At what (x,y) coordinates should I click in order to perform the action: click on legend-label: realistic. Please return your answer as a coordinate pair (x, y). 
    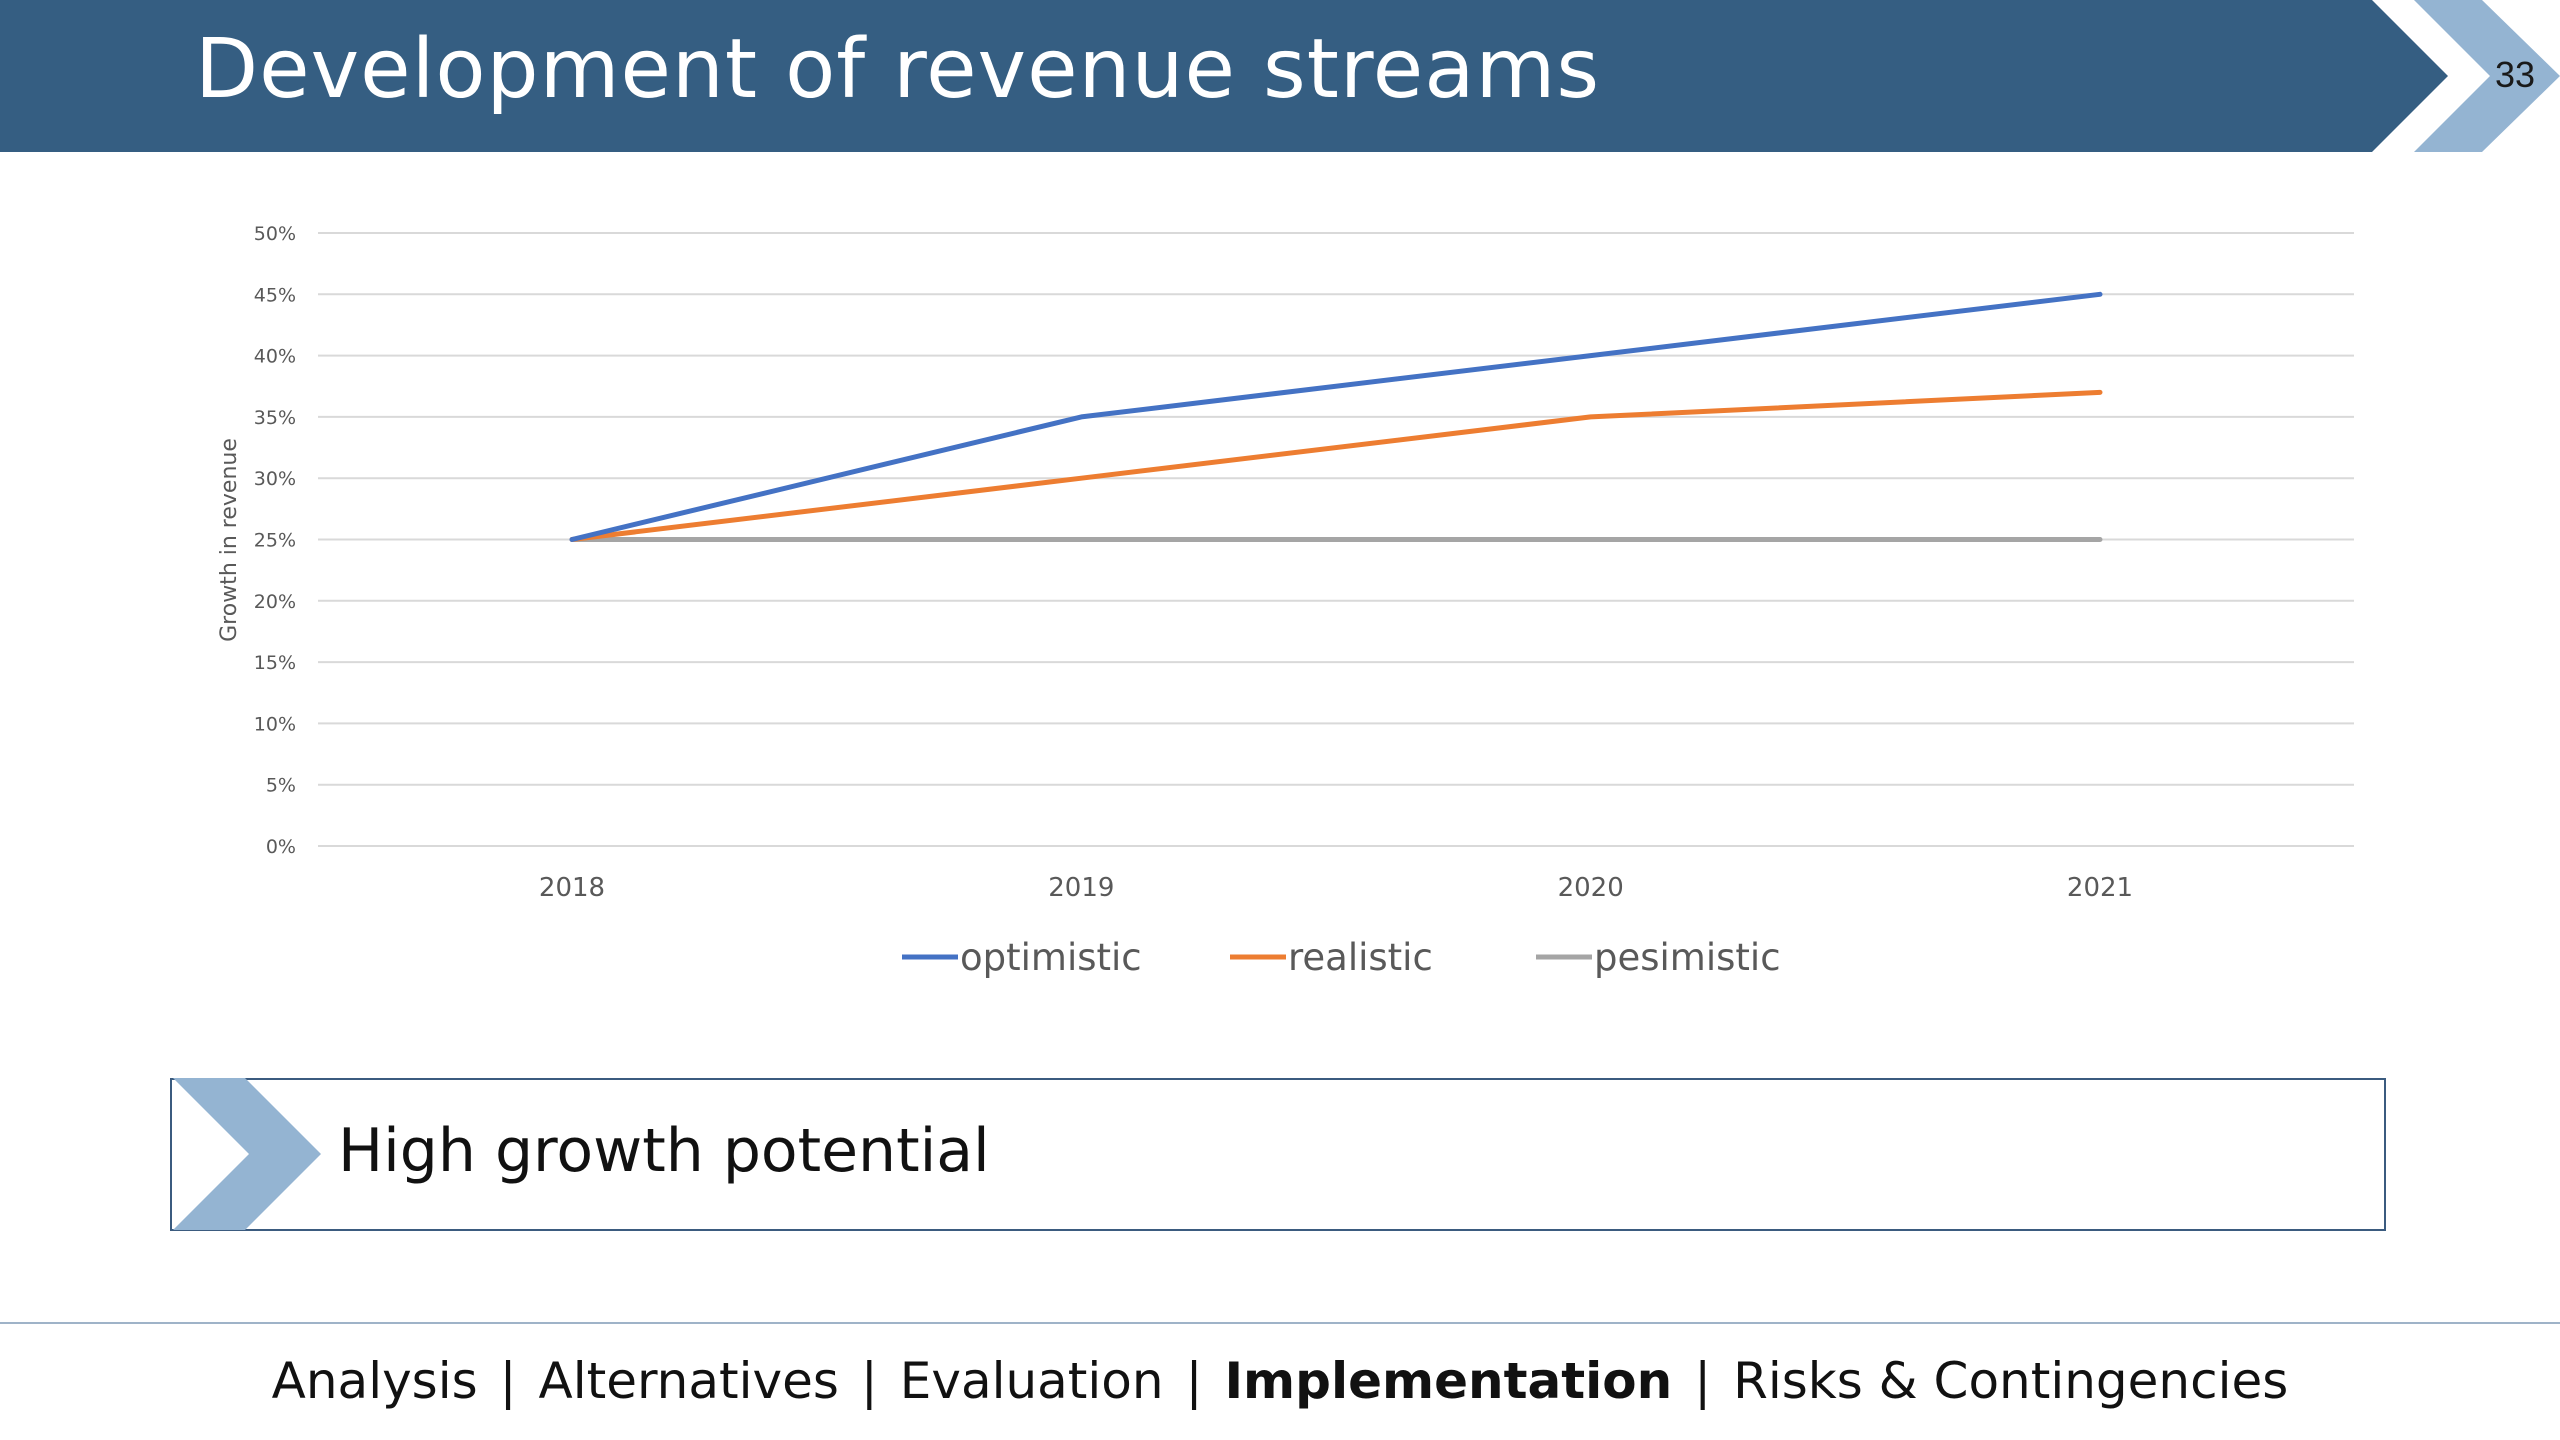
    Looking at the image, I should click on (1360, 957).